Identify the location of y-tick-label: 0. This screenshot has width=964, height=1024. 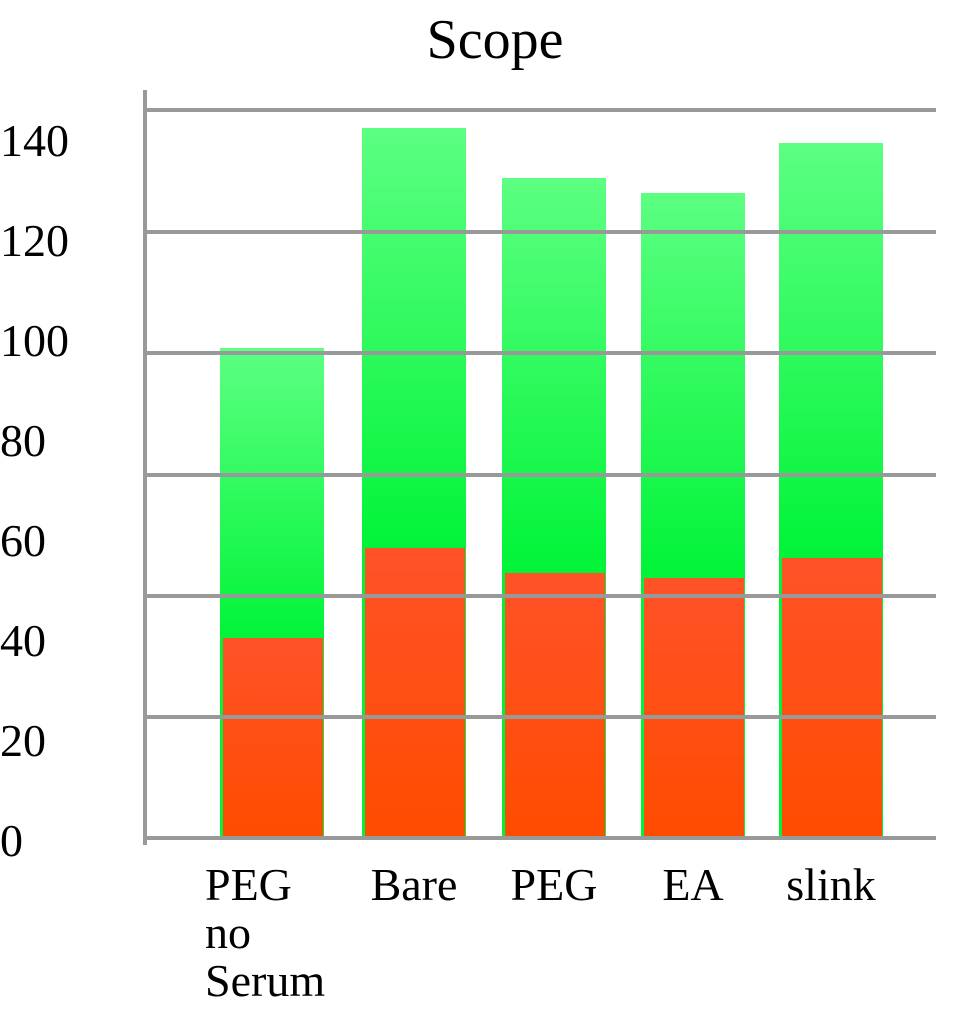
(11, 840).